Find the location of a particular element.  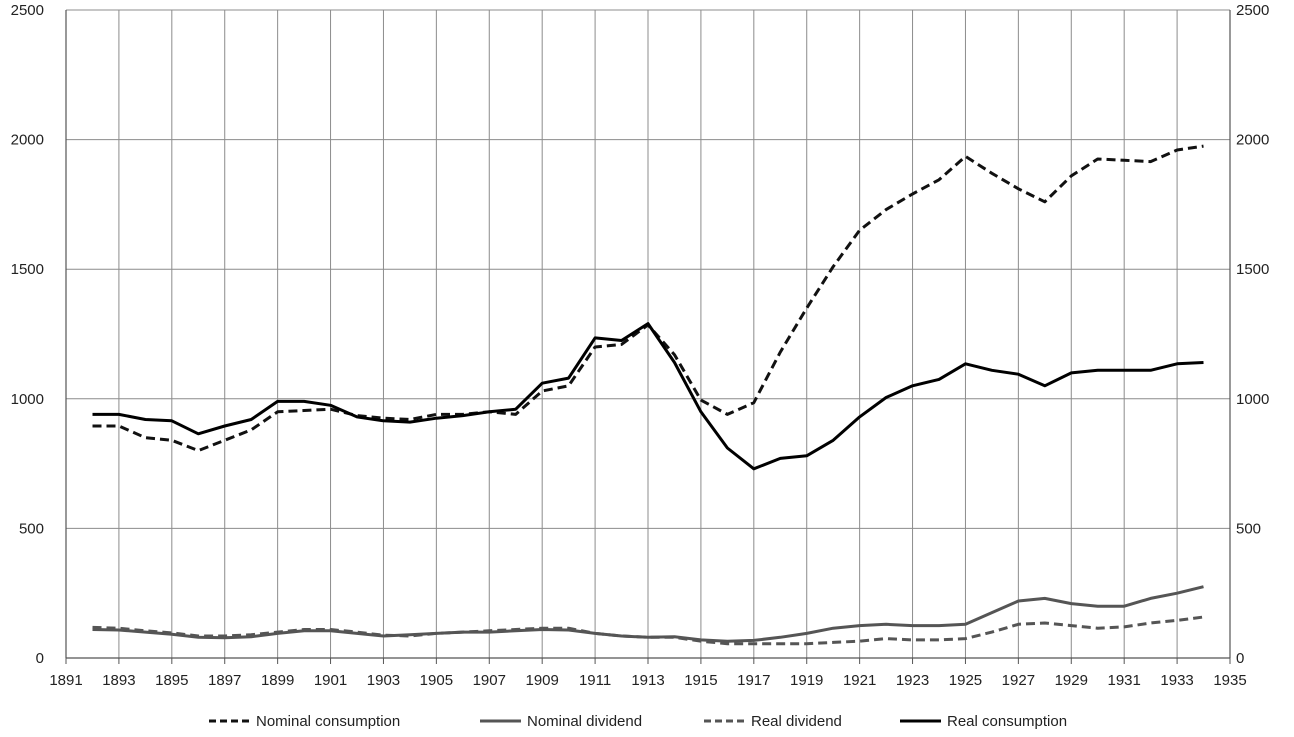

x-tick-label: 1923 is located at coordinates (912, 680).